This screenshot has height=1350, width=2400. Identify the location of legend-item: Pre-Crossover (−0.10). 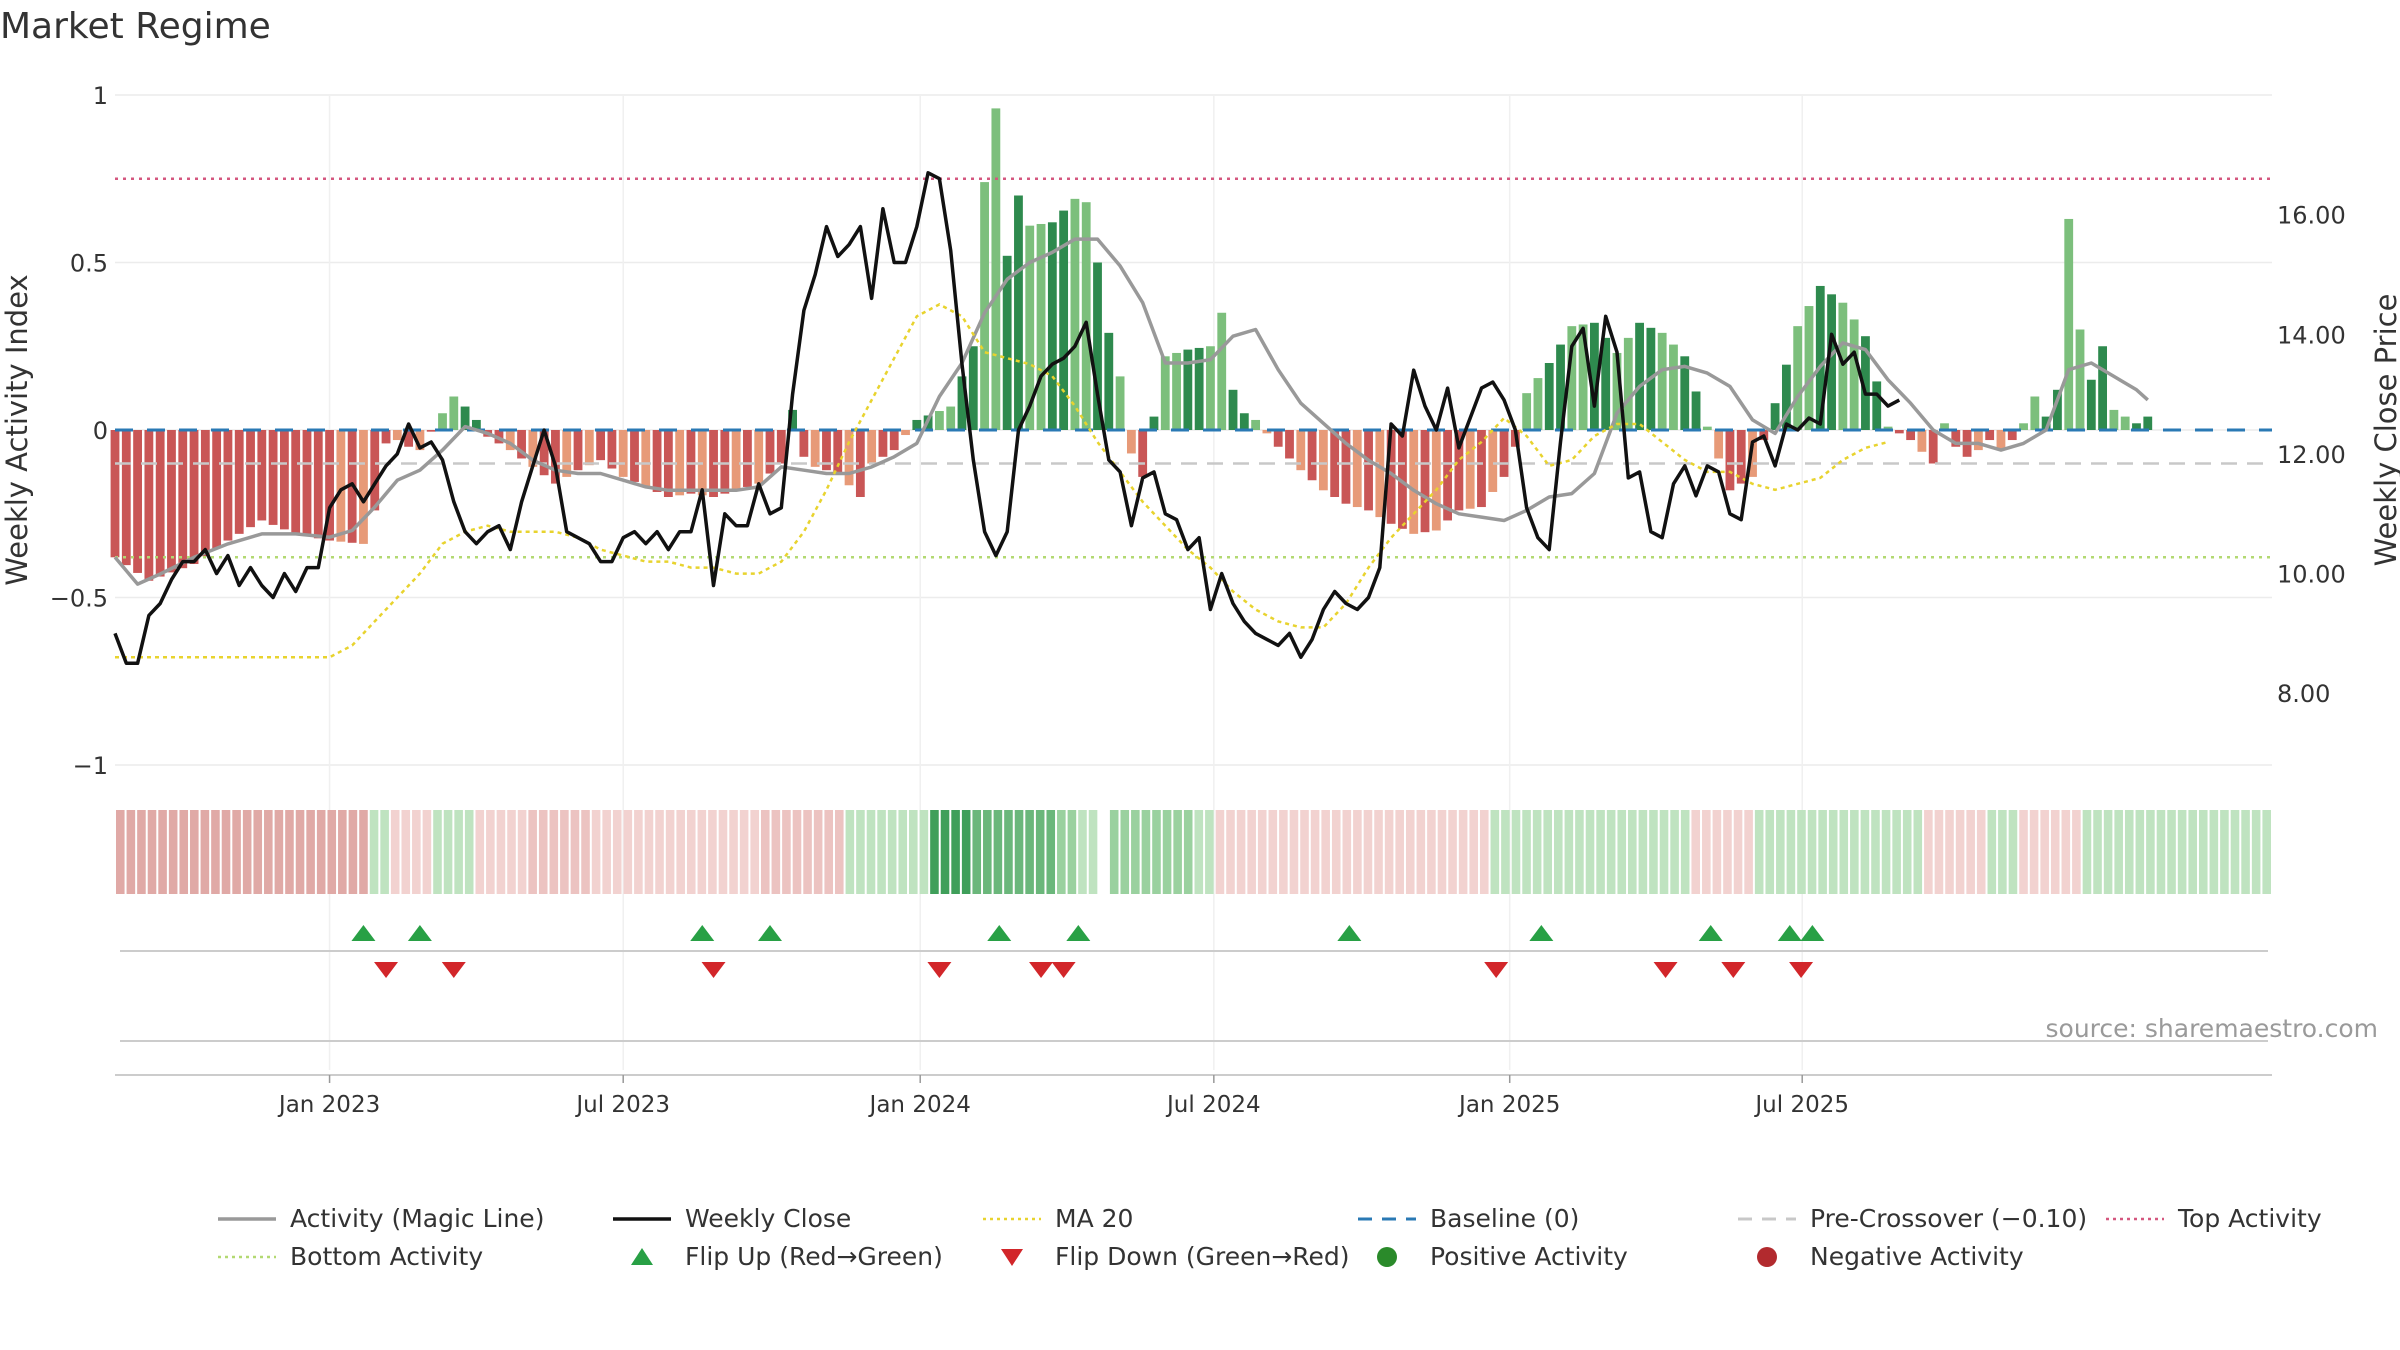
(1912, 1218).